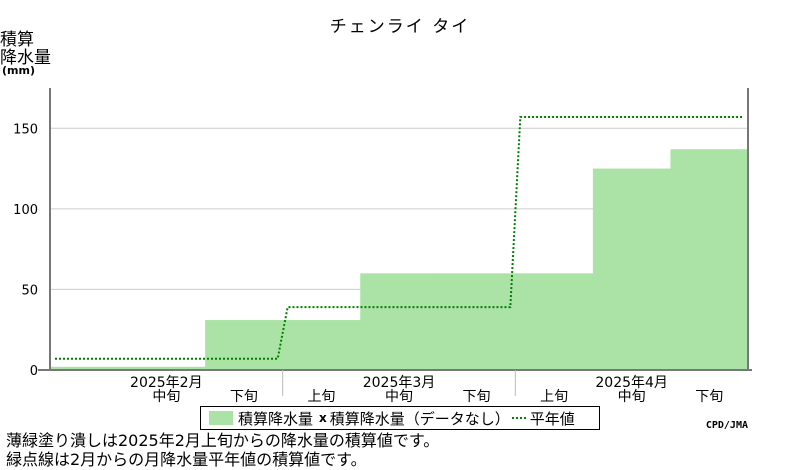  What do you see at coordinates (166, 383) in the screenshot?
I see `x-tick-label-month: 2025年2月` at bounding box center [166, 383].